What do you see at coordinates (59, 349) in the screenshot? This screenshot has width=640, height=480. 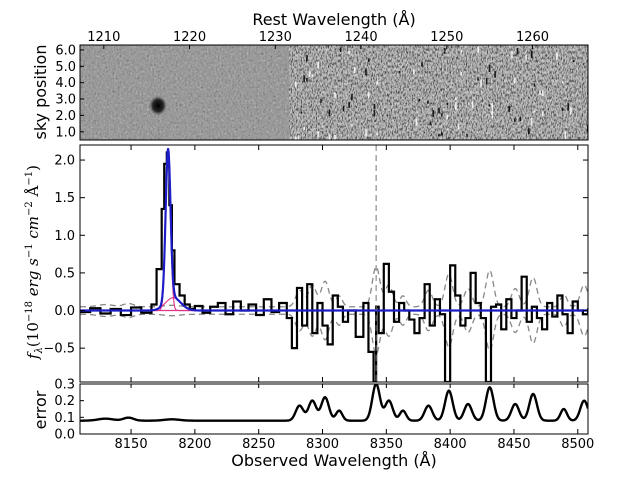 I see `flux-y-tick-label: −0.5` at bounding box center [59, 349].